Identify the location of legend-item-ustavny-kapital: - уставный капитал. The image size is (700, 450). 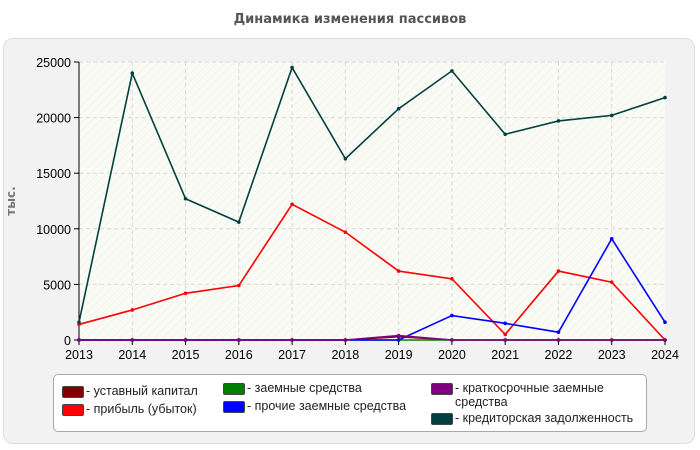
(130, 391).